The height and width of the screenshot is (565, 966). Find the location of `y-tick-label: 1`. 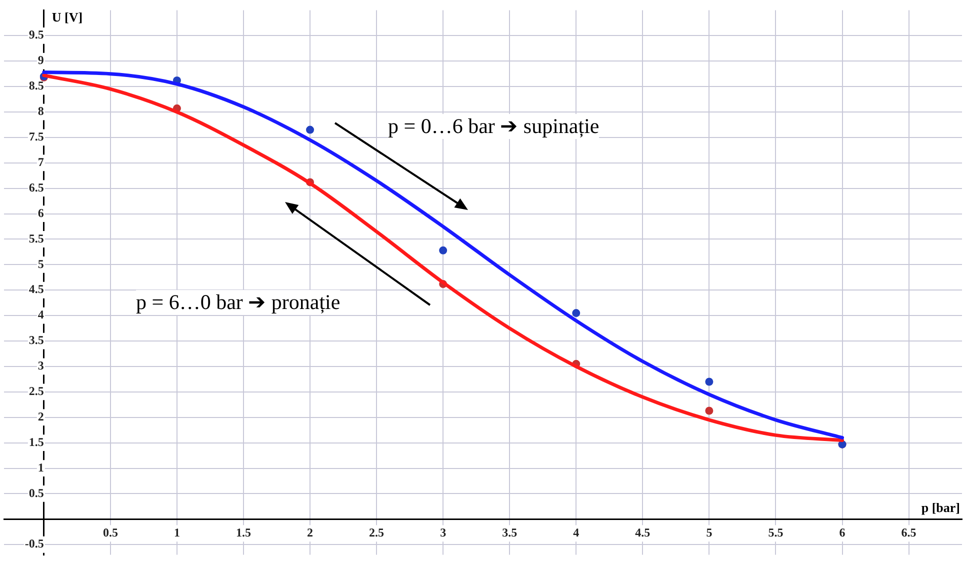

y-tick-label: 1 is located at coordinates (41, 467).